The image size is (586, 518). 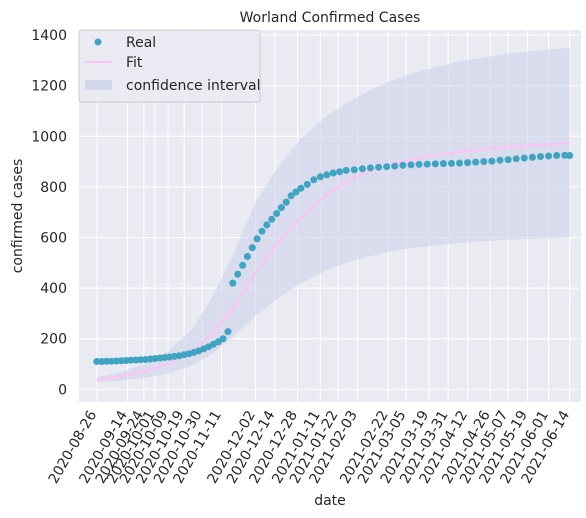 I want to click on legend: Real Fit confidence interval, so click(x=169, y=66).